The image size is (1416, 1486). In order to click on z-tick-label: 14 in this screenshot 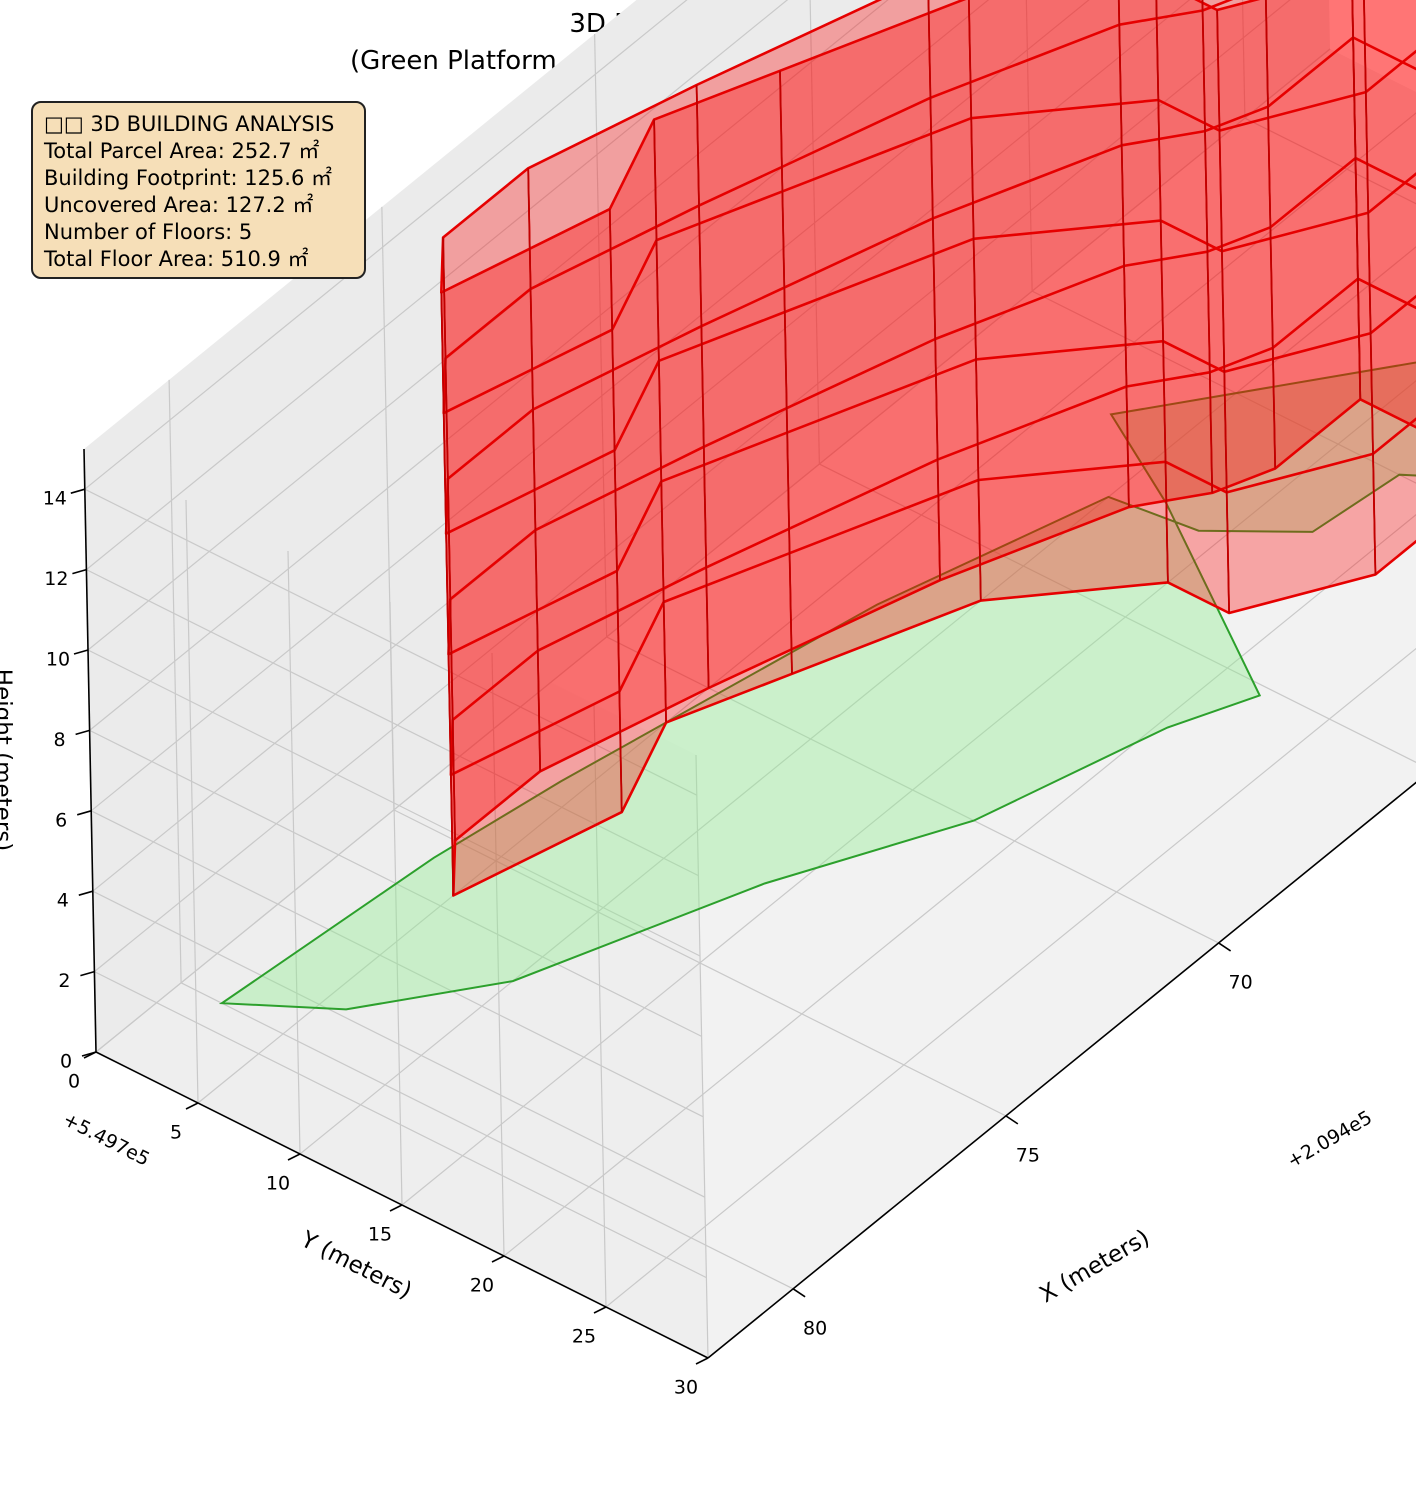, I will do `click(55, 499)`.